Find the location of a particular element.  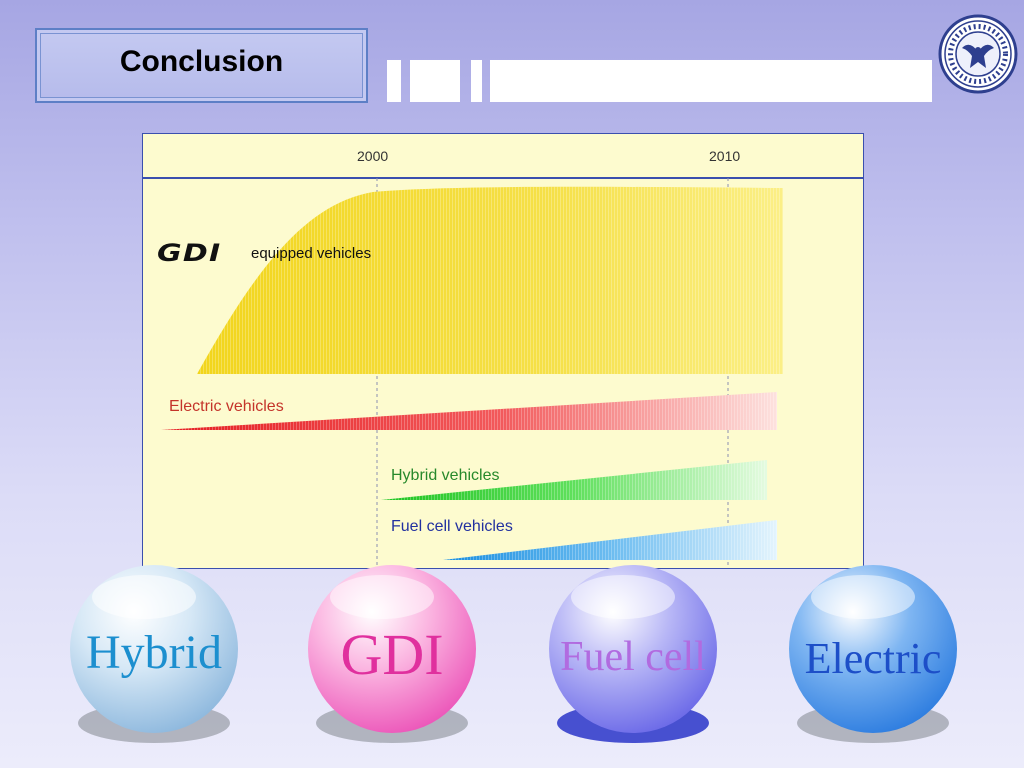

fuelcell-label: Fuel cell vehicles is located at coordinates (452, 526).